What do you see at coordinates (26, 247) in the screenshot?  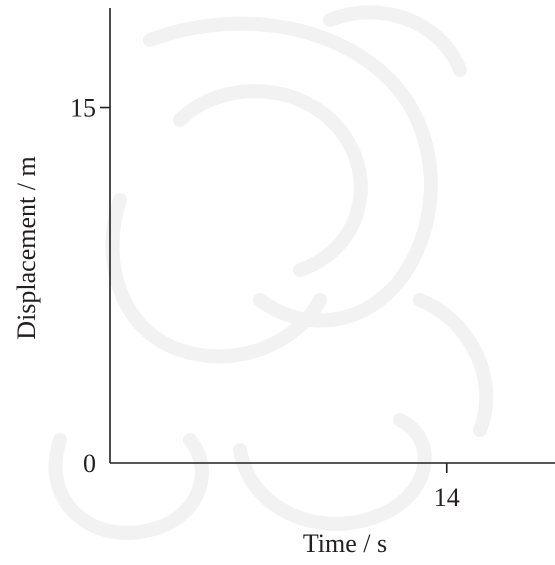 I see `y-axis-label: Displacement / m` at bounding box center [26, 247].